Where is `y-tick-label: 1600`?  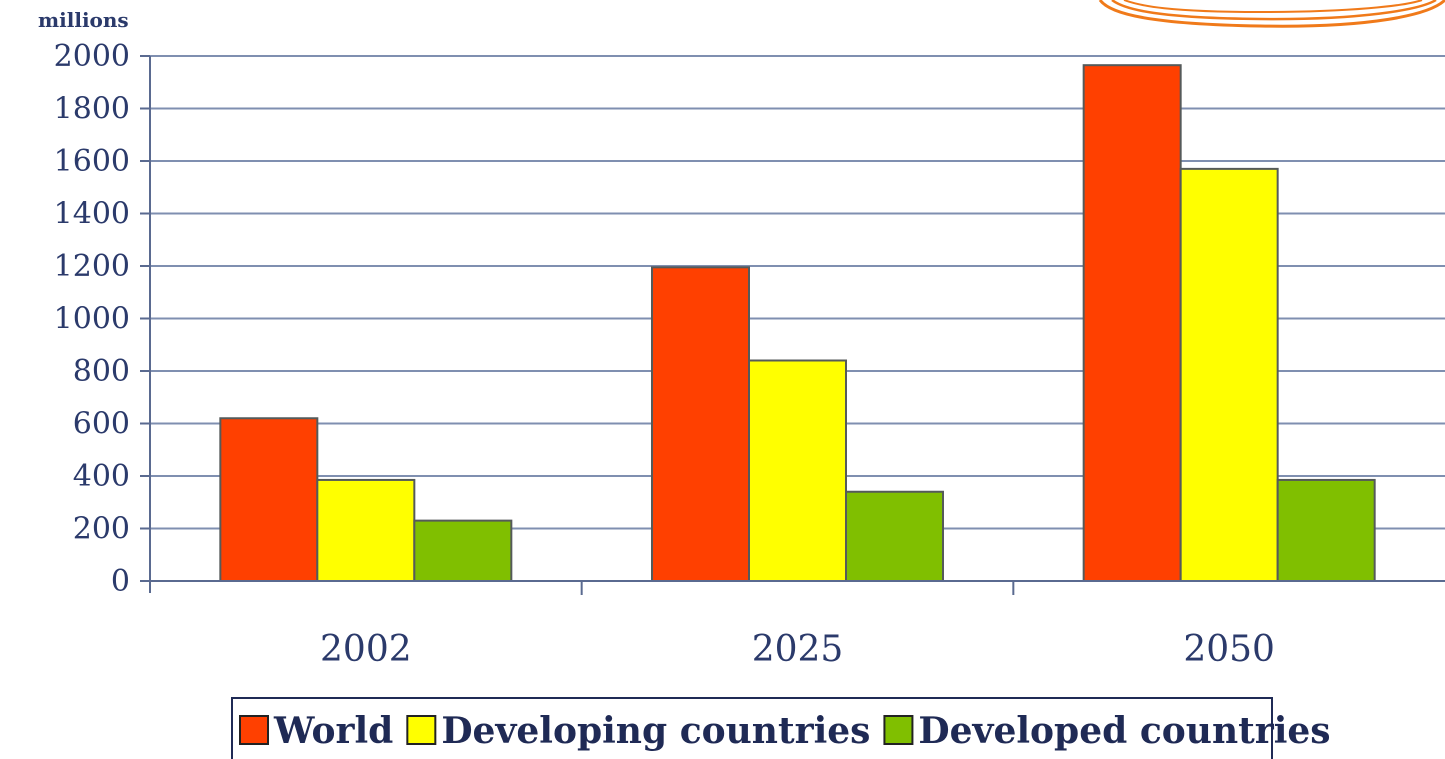
y-tick-label: 1600 is located at coordinates (92, 161).